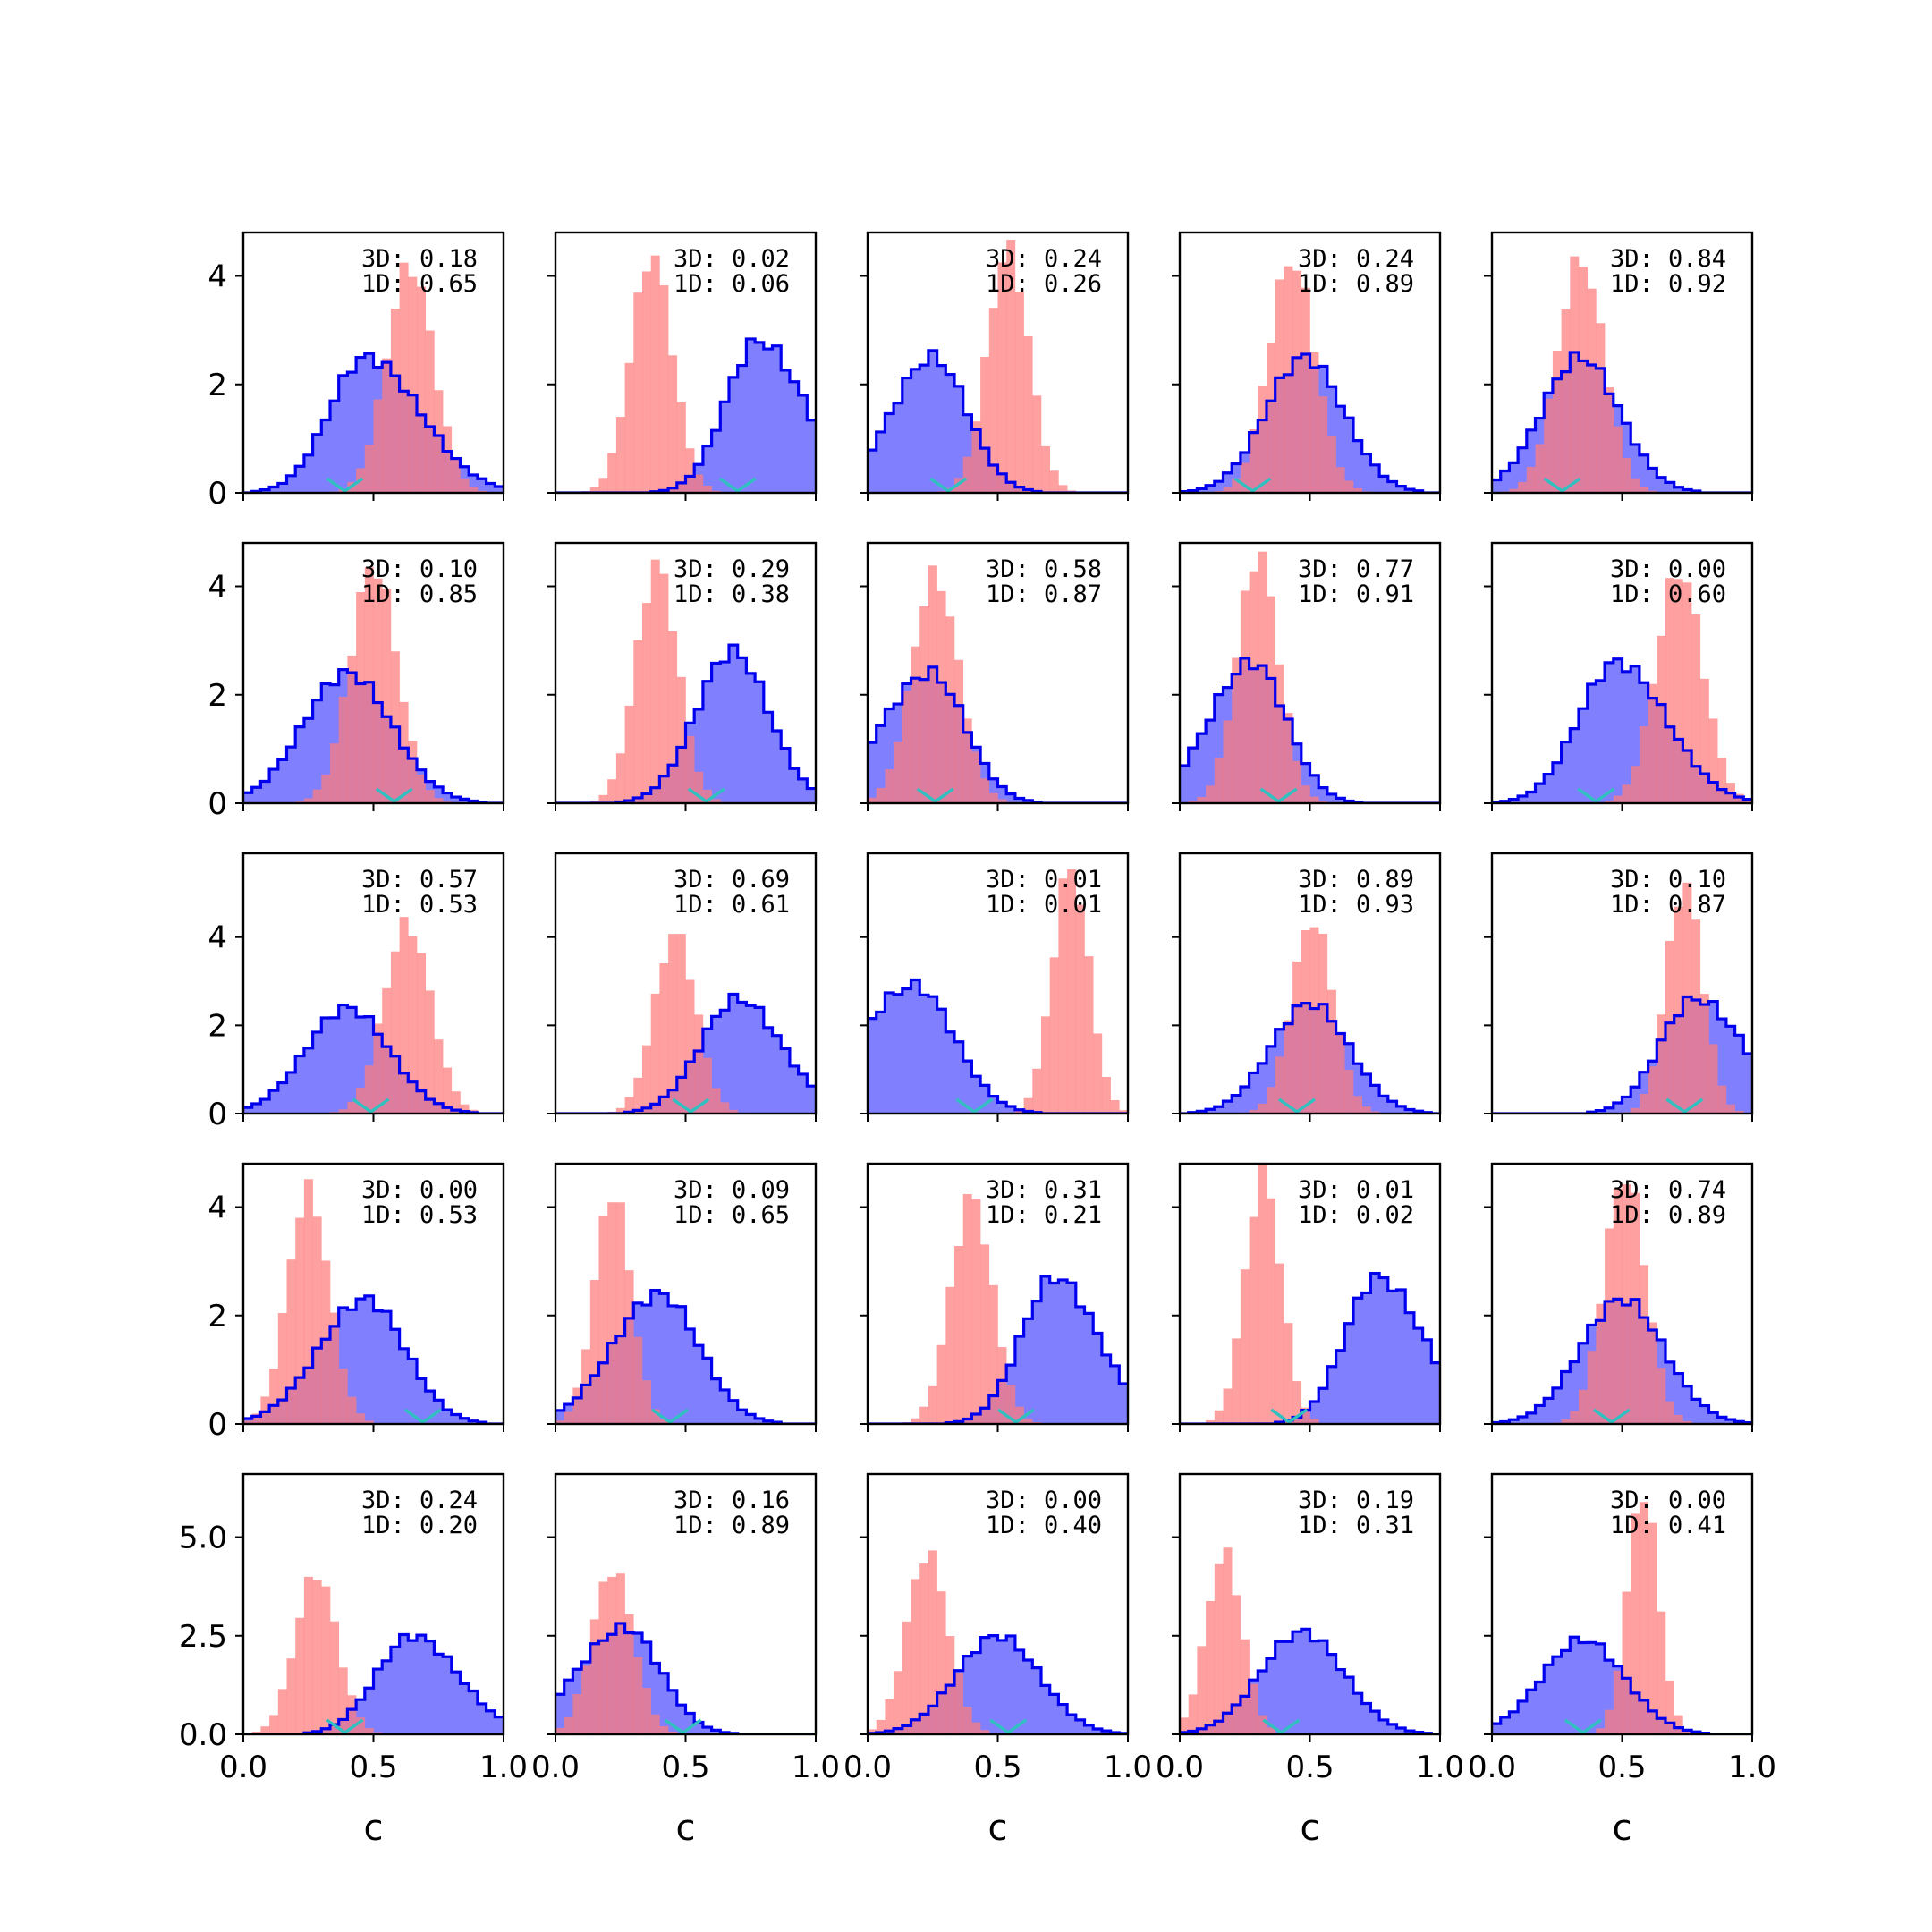 This screenshot has width=1932, height=1932. Describe the element at coordinates (686, 1828) in the screenshot. I see `x-axis-label: c` at that location.